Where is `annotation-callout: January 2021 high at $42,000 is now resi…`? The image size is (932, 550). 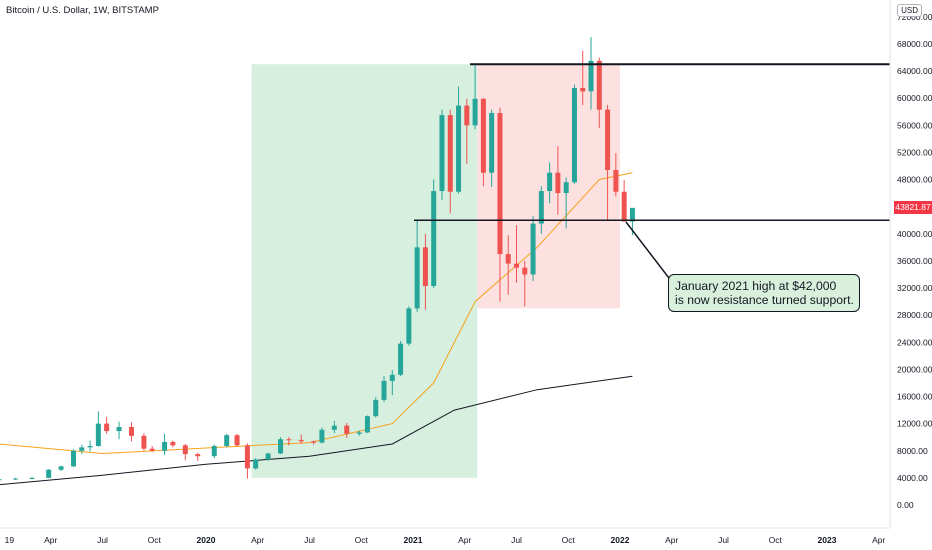
annotation-callout: January 2021 high at $42,000 is now resi… is located at coordinates (764, 293).